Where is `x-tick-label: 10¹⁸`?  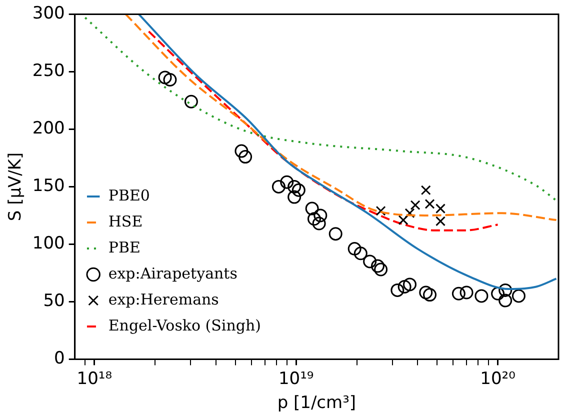 x-tick-label: 10¹⁸ is located at coordinates (94, 378).